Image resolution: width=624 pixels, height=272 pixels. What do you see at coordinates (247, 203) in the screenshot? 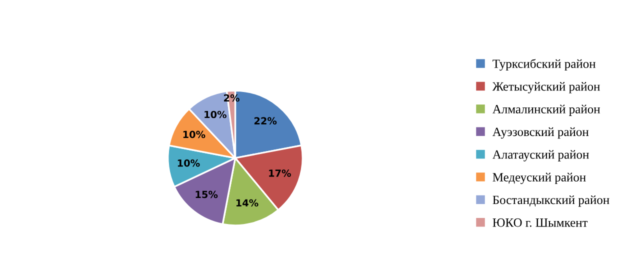
I see `data-label: 14%` at bounding box center [247, 203].